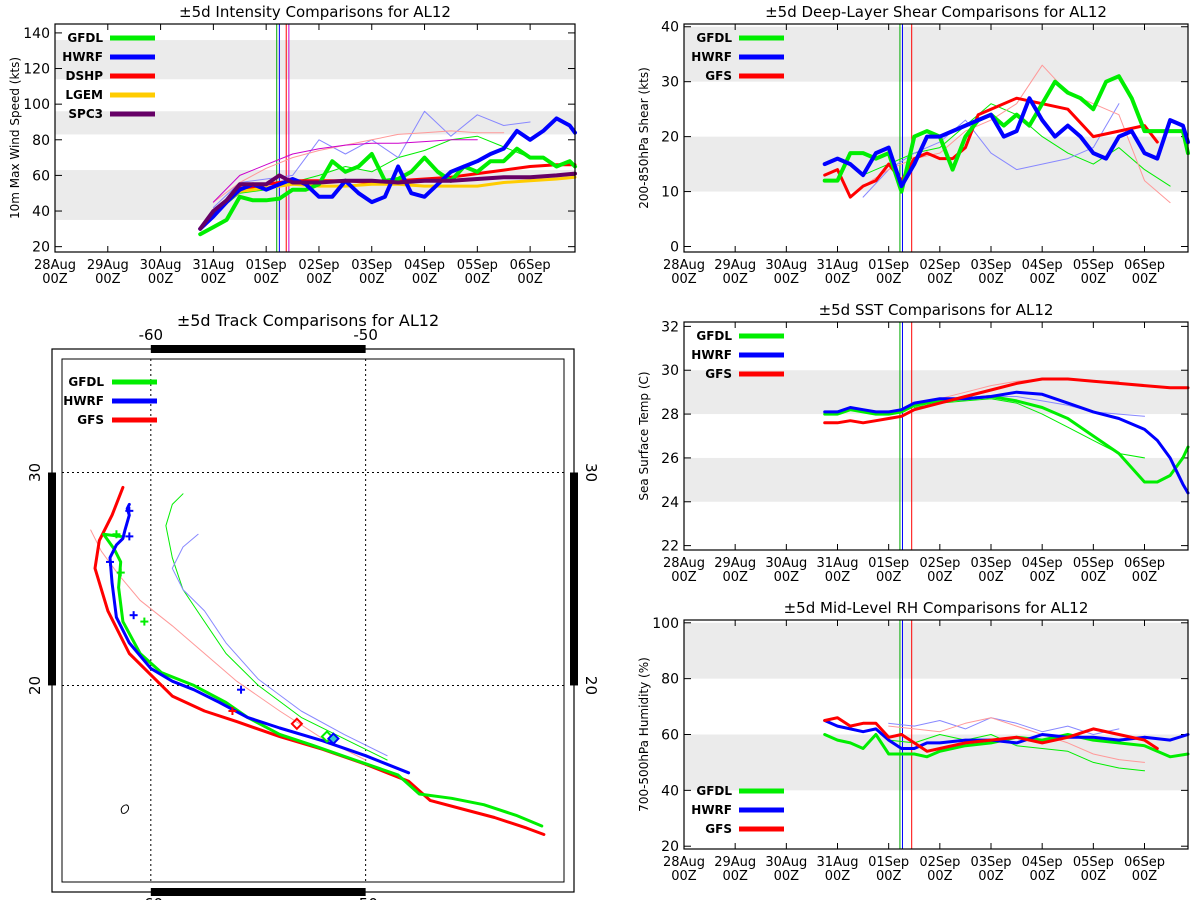 This screenshot has height=900, width=1200. Describe the element at coordinates (644, 435) in the screenshot. I see `y-axis-label: Sea Surface Temp (C)` at that location.